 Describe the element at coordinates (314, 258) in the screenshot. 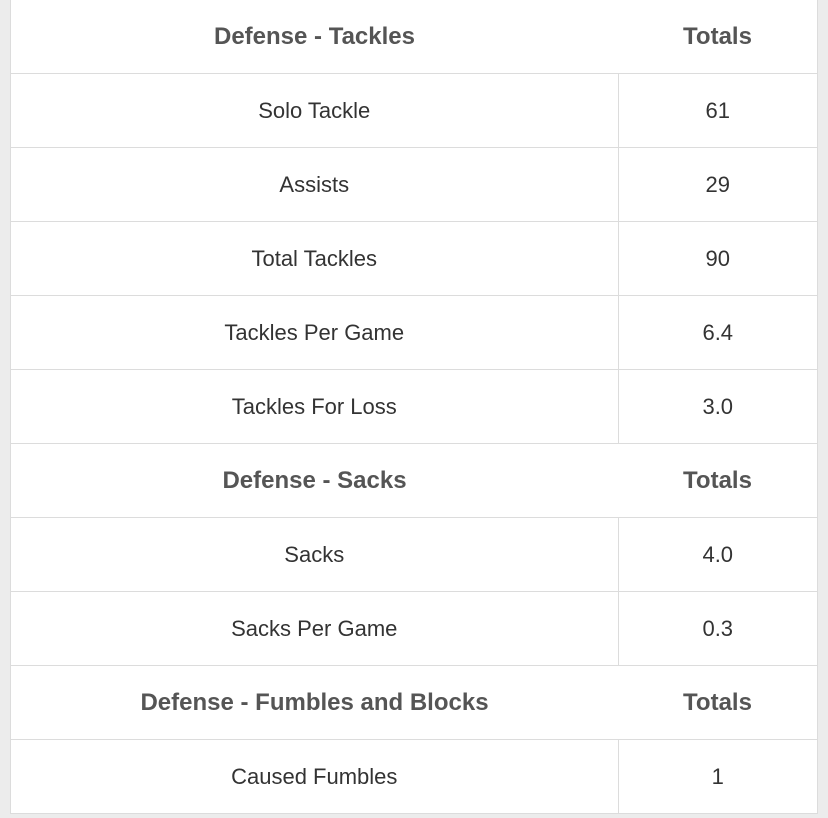

I see `stat-label: Total Tackles` at that location.